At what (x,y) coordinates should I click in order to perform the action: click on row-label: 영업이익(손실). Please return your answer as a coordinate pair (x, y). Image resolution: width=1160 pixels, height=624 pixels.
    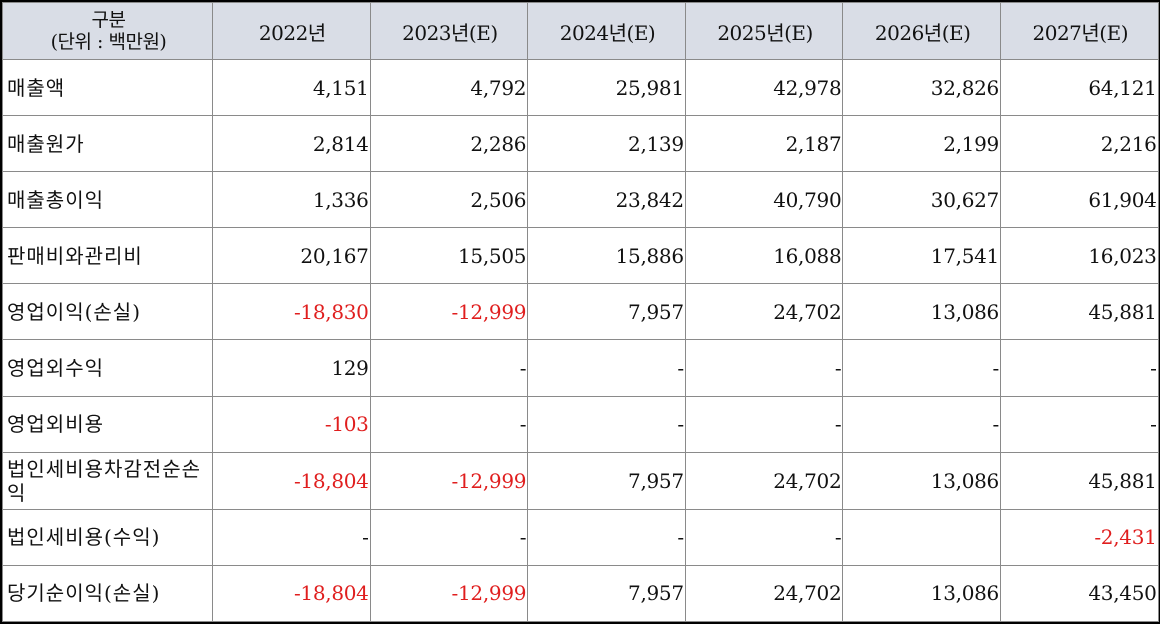
    Looking at the image, I should click on (107, 312).